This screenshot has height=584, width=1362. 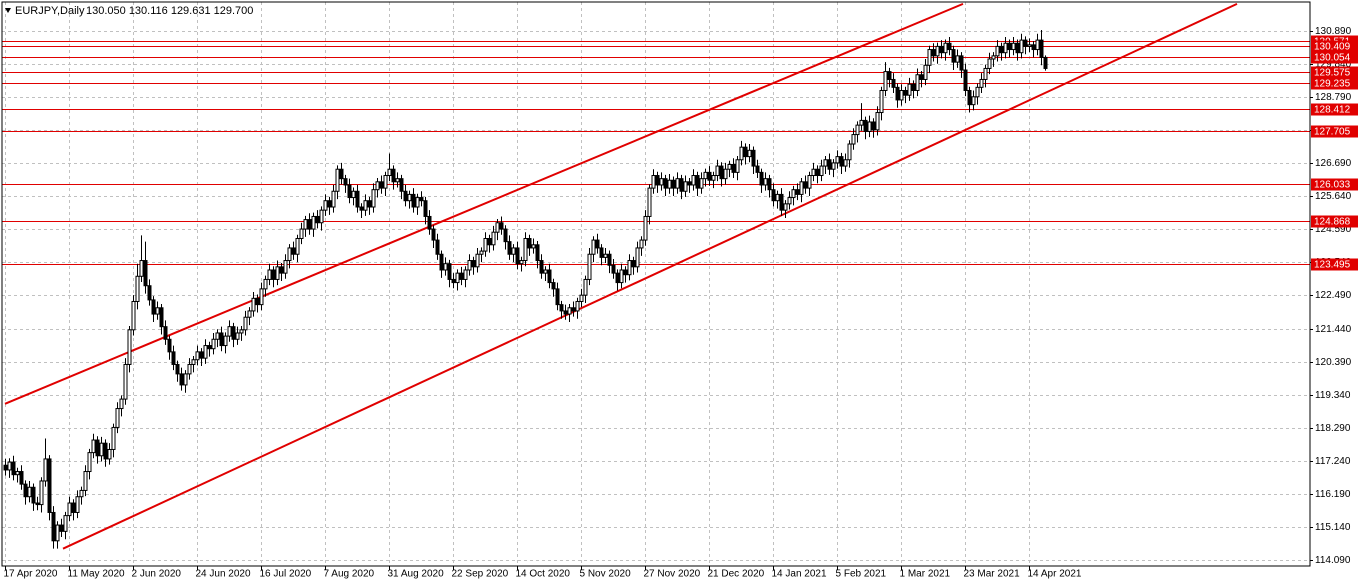 What do you see at coordinates (169, 11) in the screenshot?
I see `quote: 130.050 130.116 129.631 129.700` at bounding box center [169, 11].